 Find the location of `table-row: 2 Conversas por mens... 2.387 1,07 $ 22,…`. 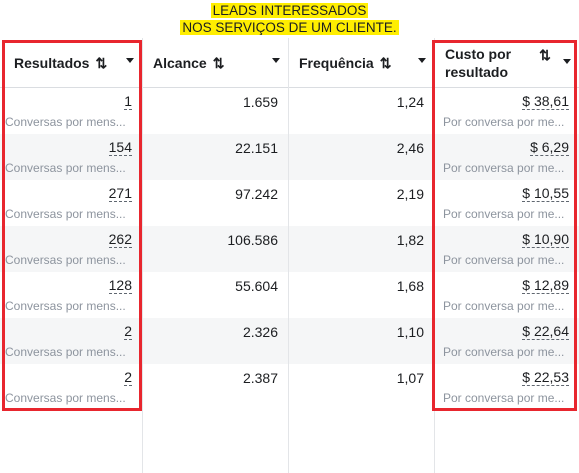

table-row: 2 Conversas por mens... 2.387 1,07 $ 22,… is located at coordinates (289, 387).